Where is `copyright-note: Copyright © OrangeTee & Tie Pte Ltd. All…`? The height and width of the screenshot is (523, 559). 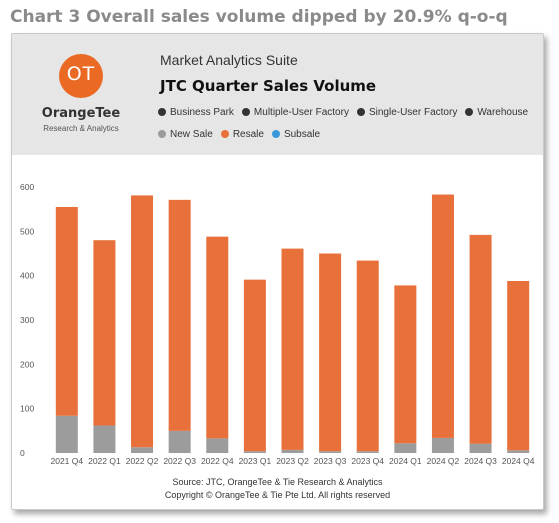 copyright-note: Copyright © OrangeTee & Tie Pte Ltd. All… is located at coordinates (277, 495).